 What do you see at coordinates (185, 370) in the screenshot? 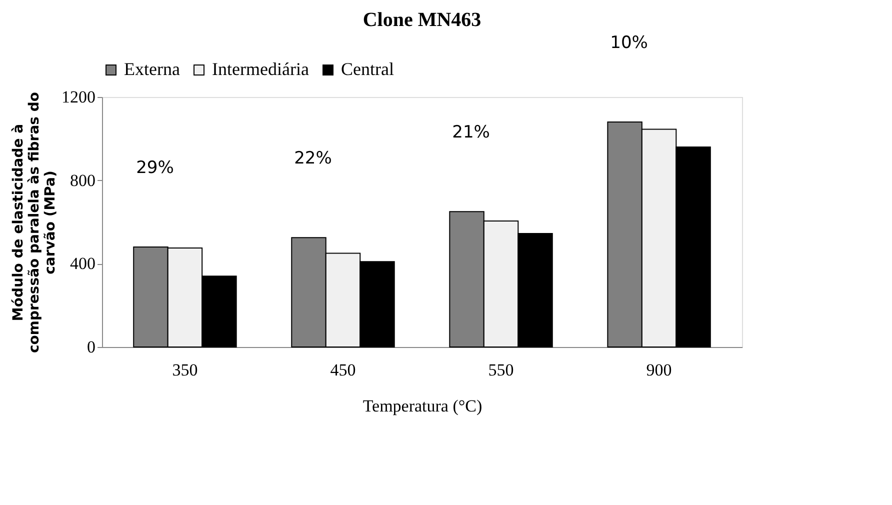
I see `x-tick-label: 350` at bounding box center [185, 370].